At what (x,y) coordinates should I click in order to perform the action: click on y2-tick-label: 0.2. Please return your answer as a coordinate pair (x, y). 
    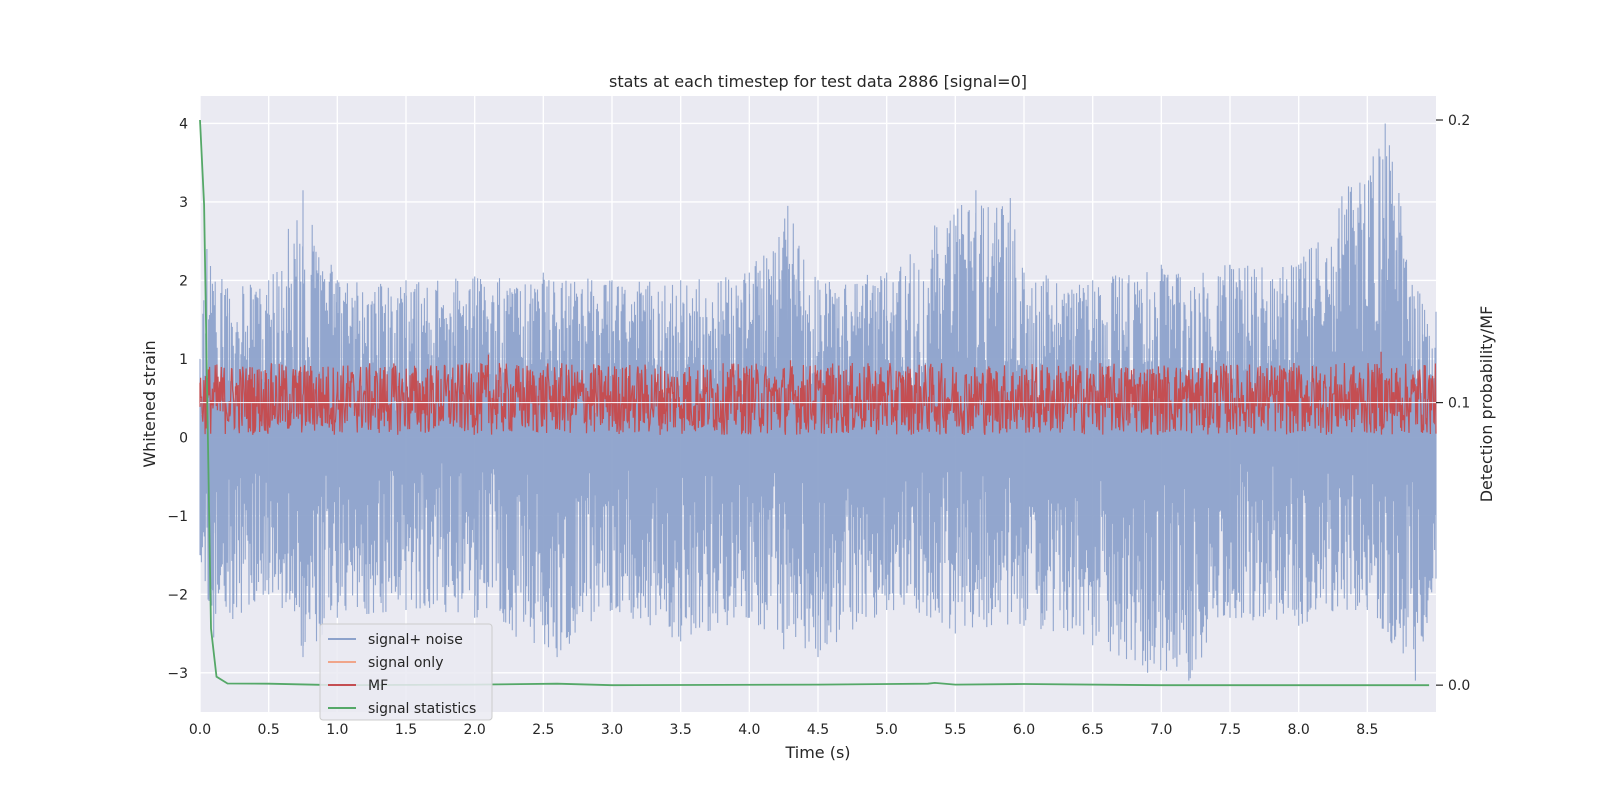
    Looking at the image, I should click on (1459, 121).